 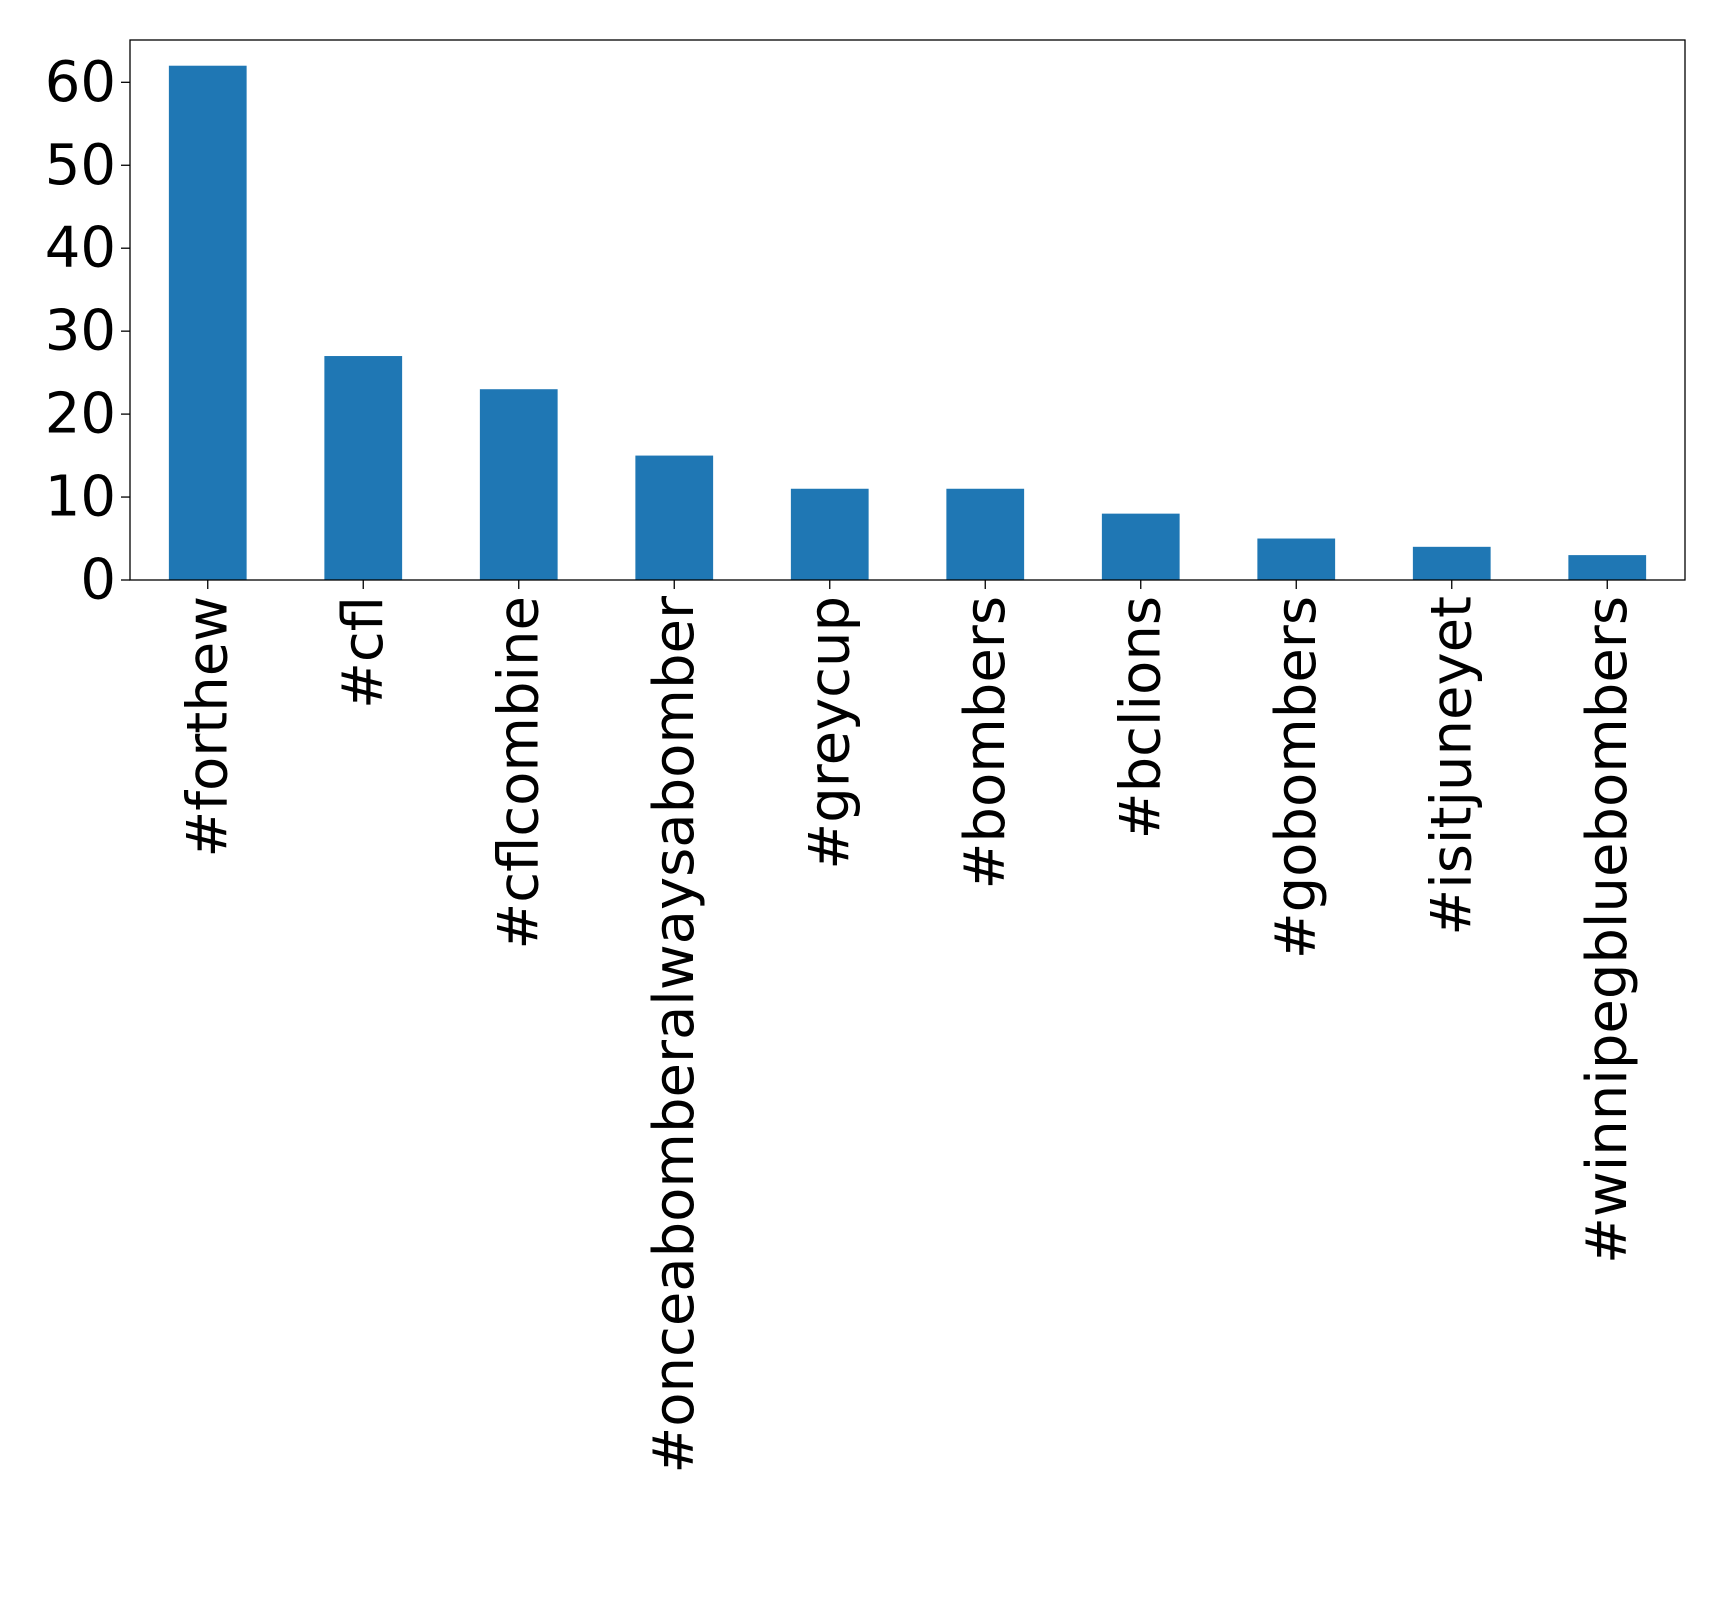 I want to click on bar-gobombers, so click(x=1296, y=559).